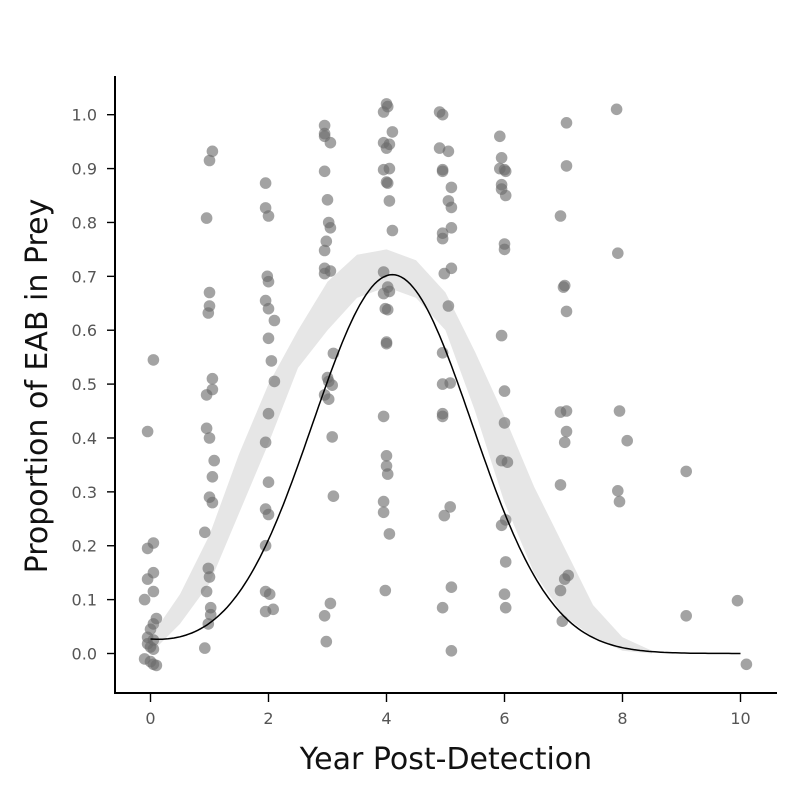 The width and height of the screenshot is (800, 800). Describe the element at coordinates (84, 169) in the screenshot. I see `y-tick-label: 0.9` at that location.